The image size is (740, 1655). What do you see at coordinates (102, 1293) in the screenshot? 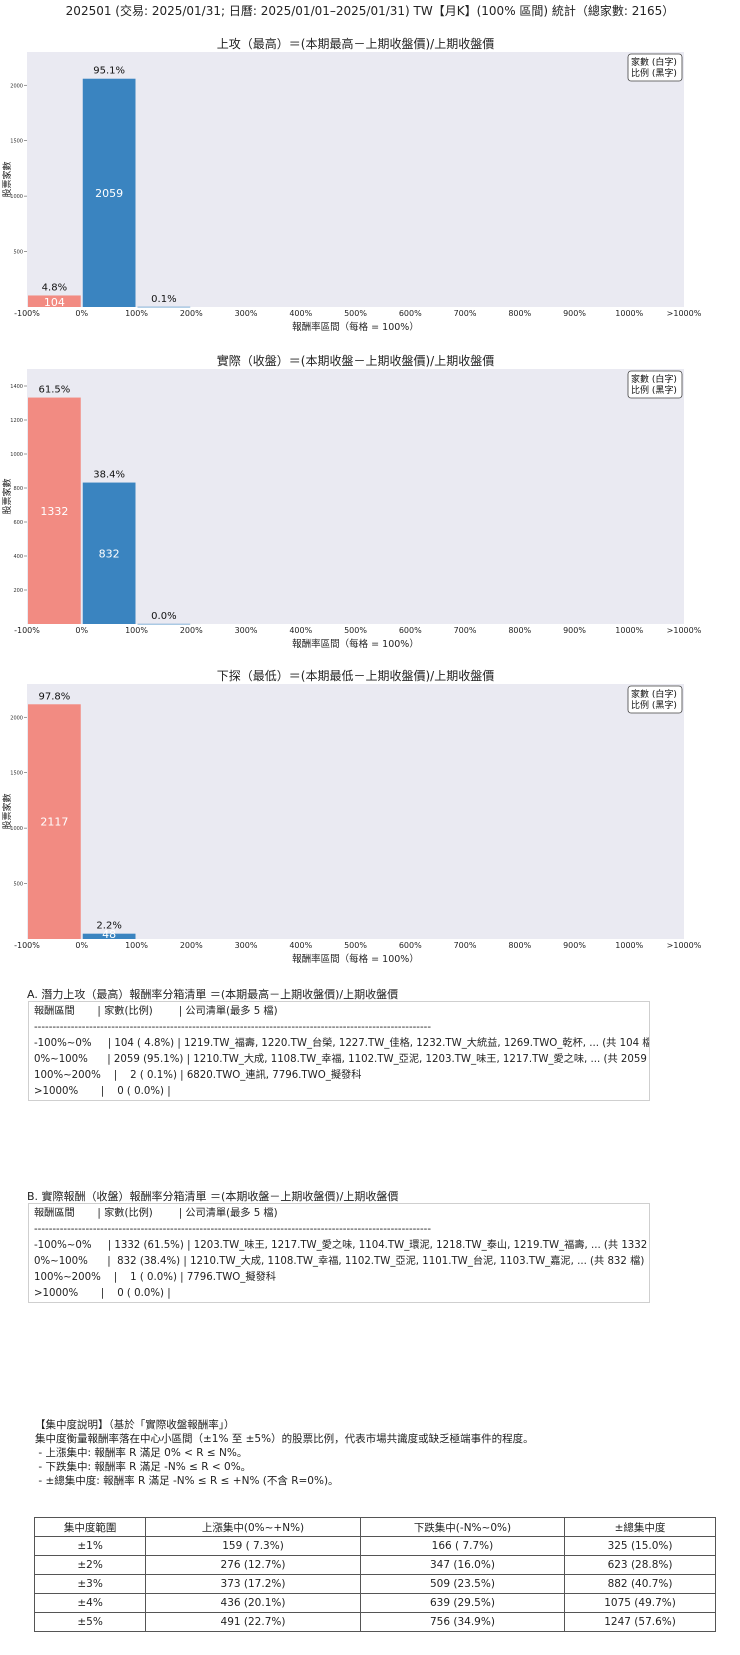
I see `list-line: >1000% | 0 ( 0.0%) |` at bounding box center [102, 1293].